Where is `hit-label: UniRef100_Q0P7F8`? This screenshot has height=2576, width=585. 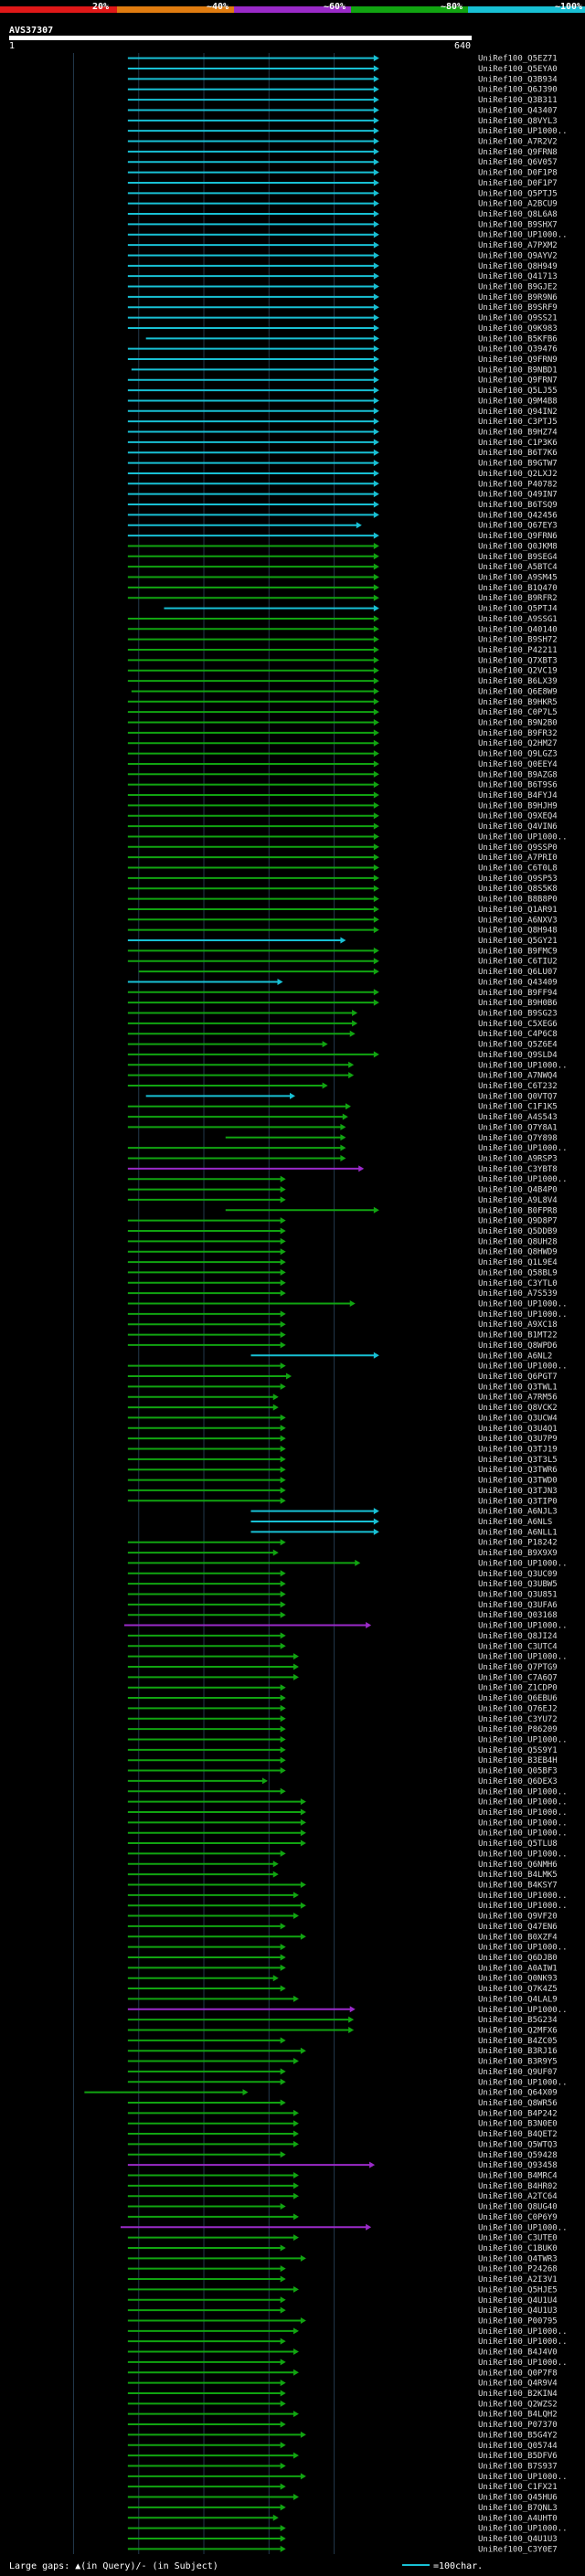
hit-label: UniRef100_Q0P7F8 is located at coordinates (518, 2373).